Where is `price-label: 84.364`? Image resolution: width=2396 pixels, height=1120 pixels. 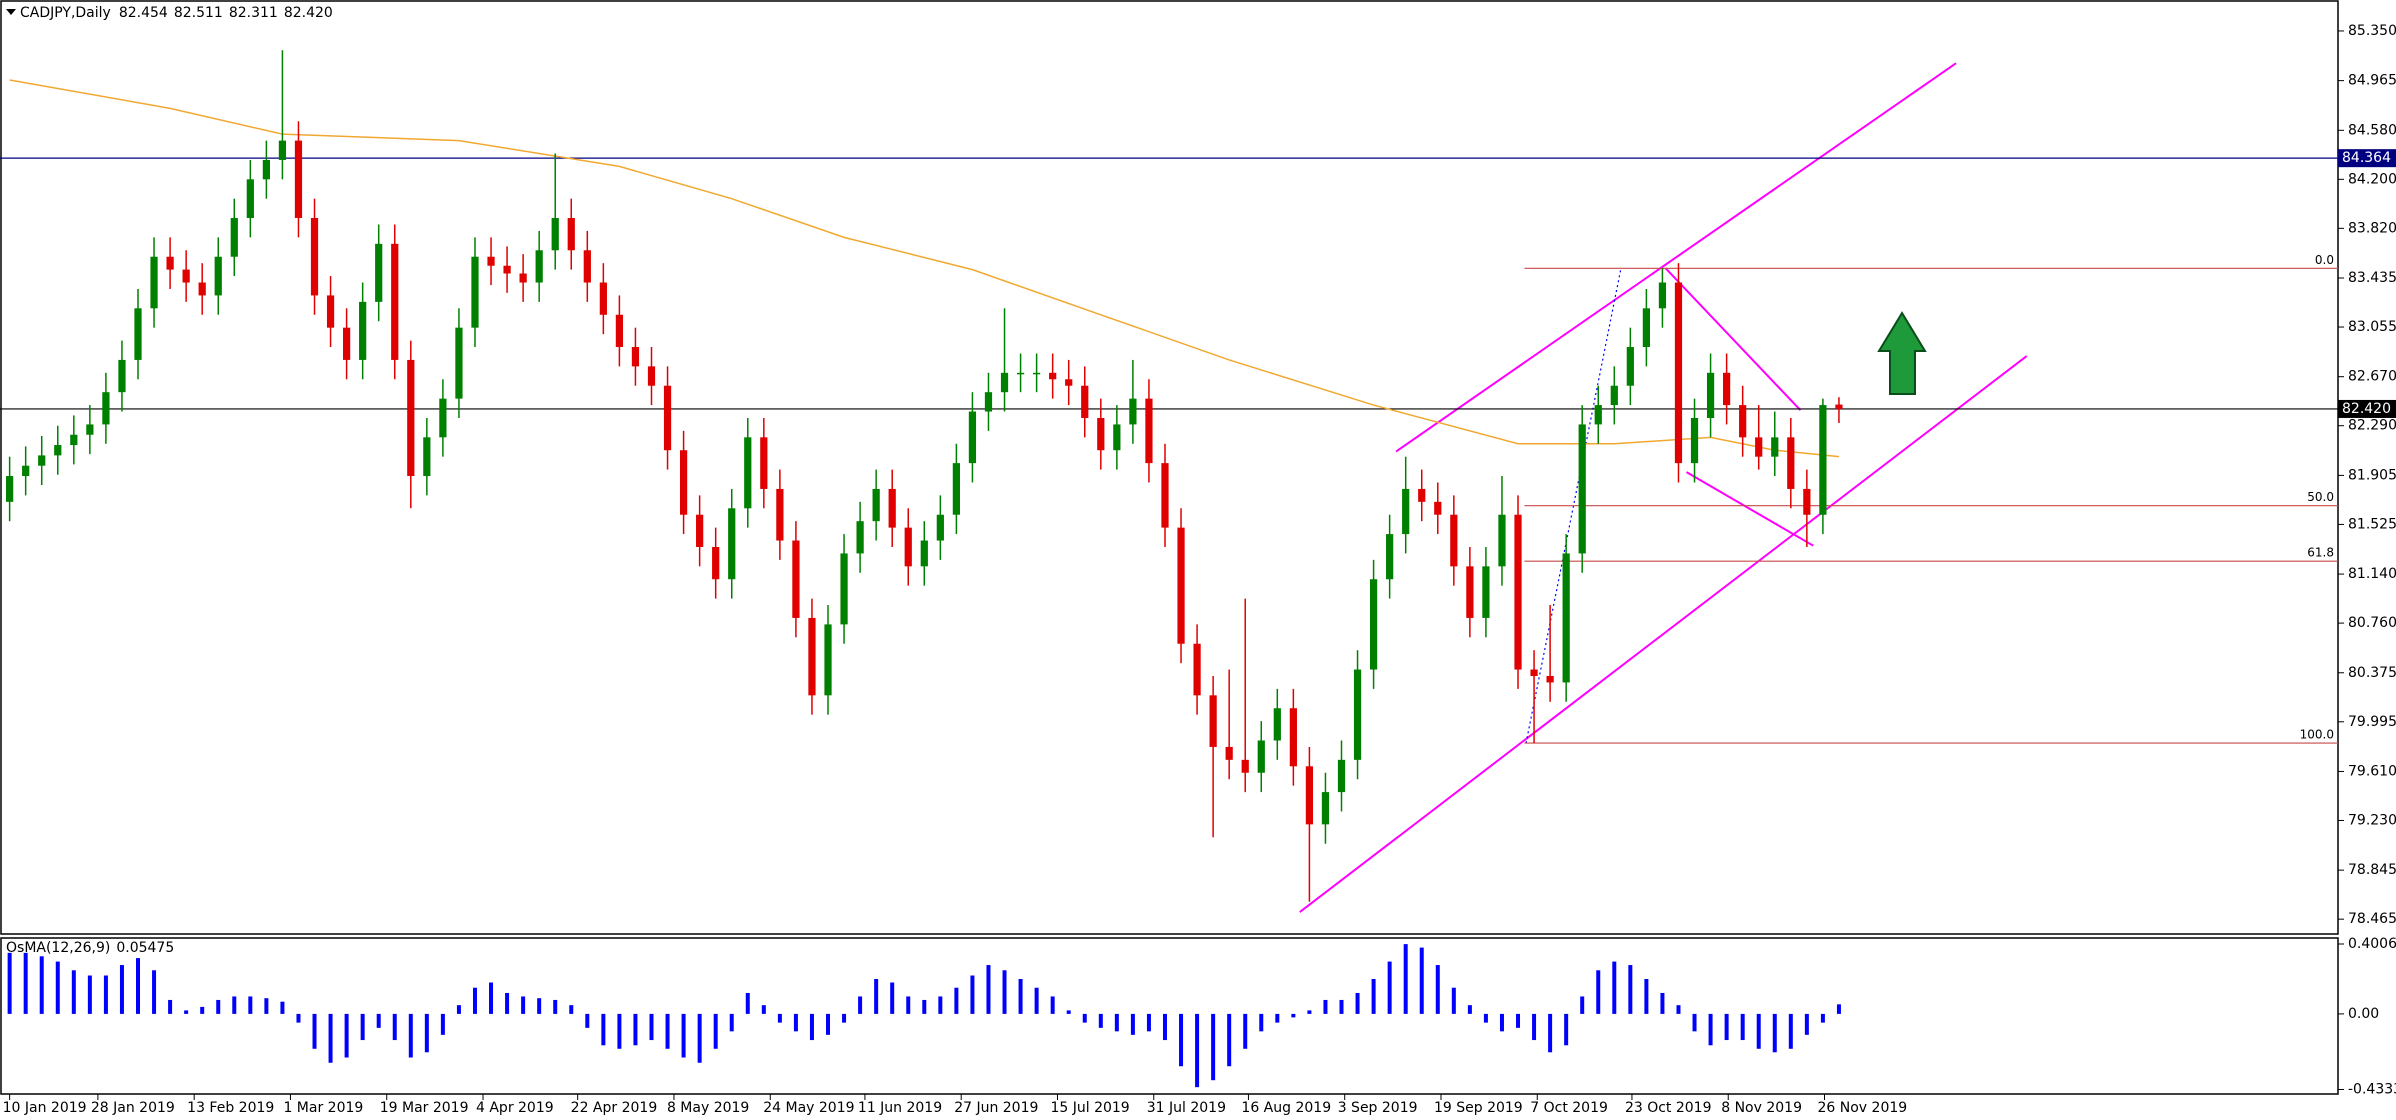 price-label: 84.364 is located at coordinates (2366, 158).